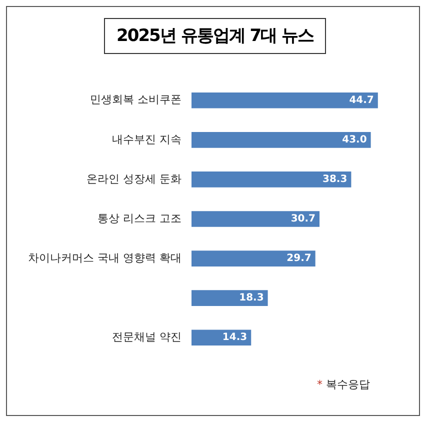 The image size is (430, 427). What do you see at coordinates (335, 180) in the screenshot?
I see `data-label: 38.3` at bounding box center [335, 180].